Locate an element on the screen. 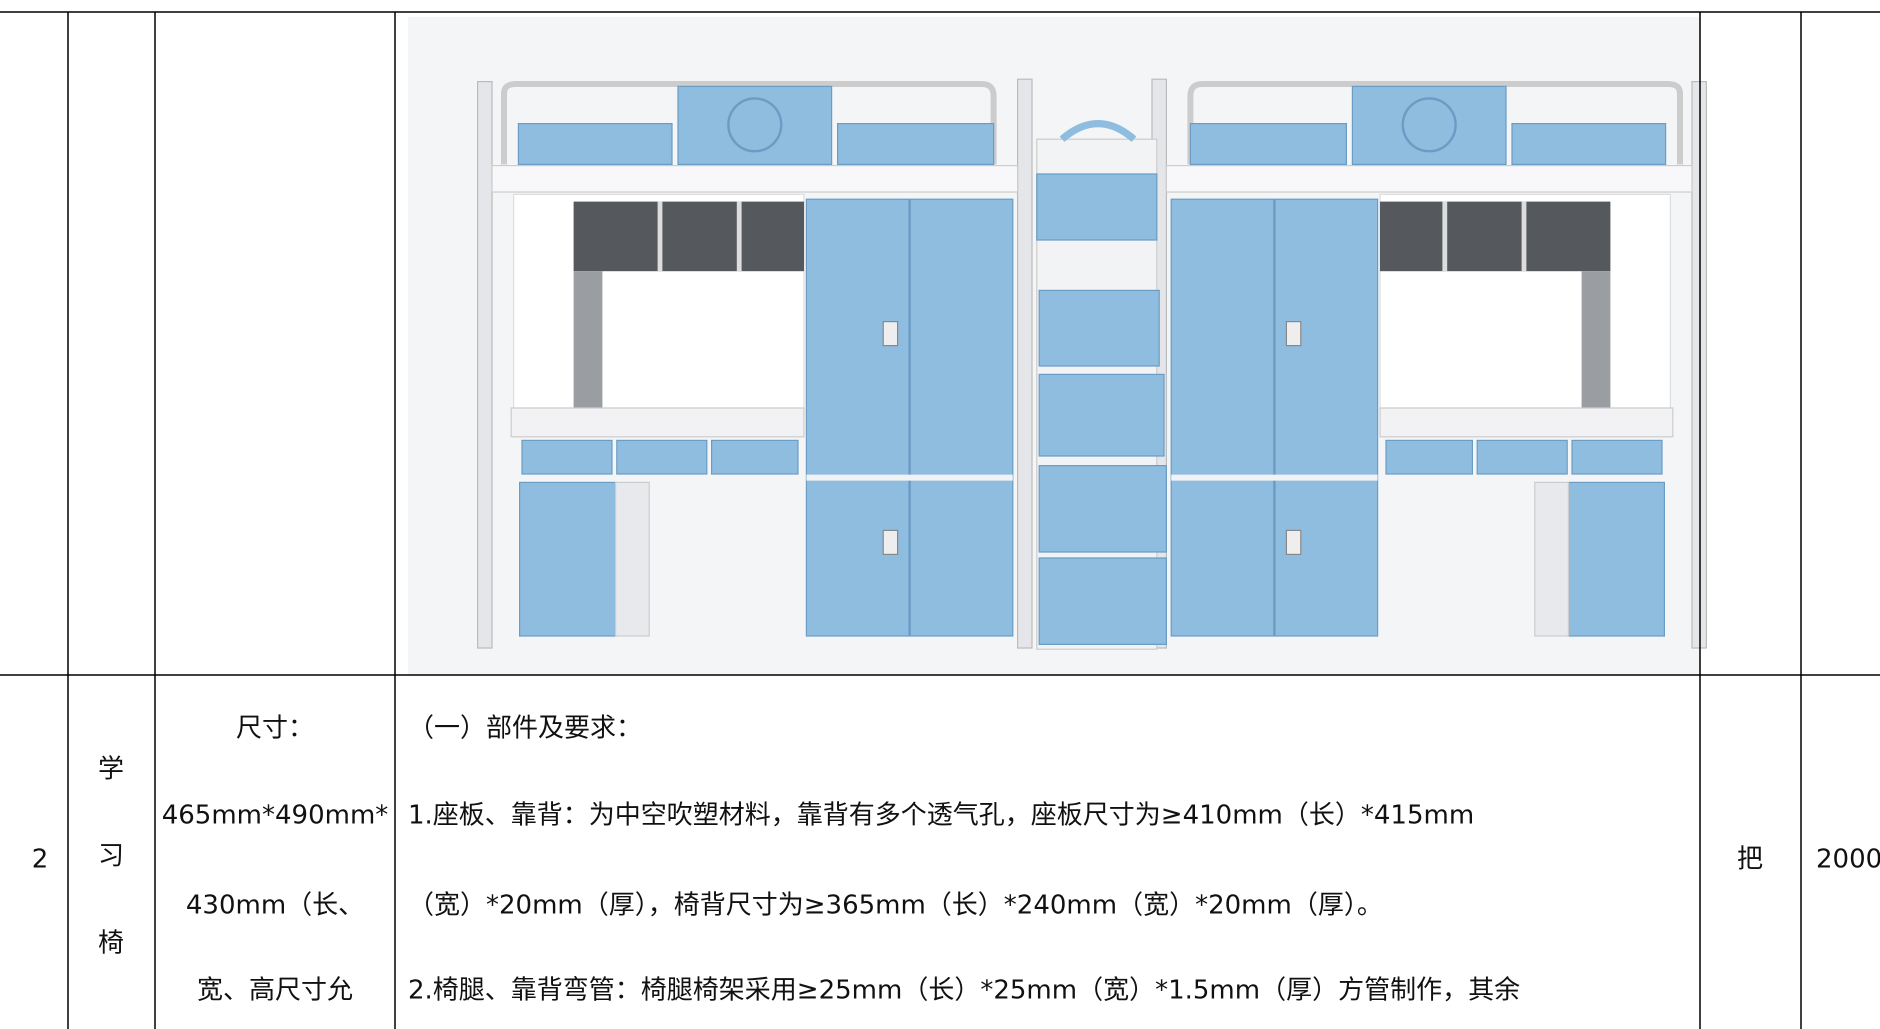 Image resolution: width=1880 pixels, height=1029 pixels. cell-text: 尺寸： is located at coordinates (275, 729).